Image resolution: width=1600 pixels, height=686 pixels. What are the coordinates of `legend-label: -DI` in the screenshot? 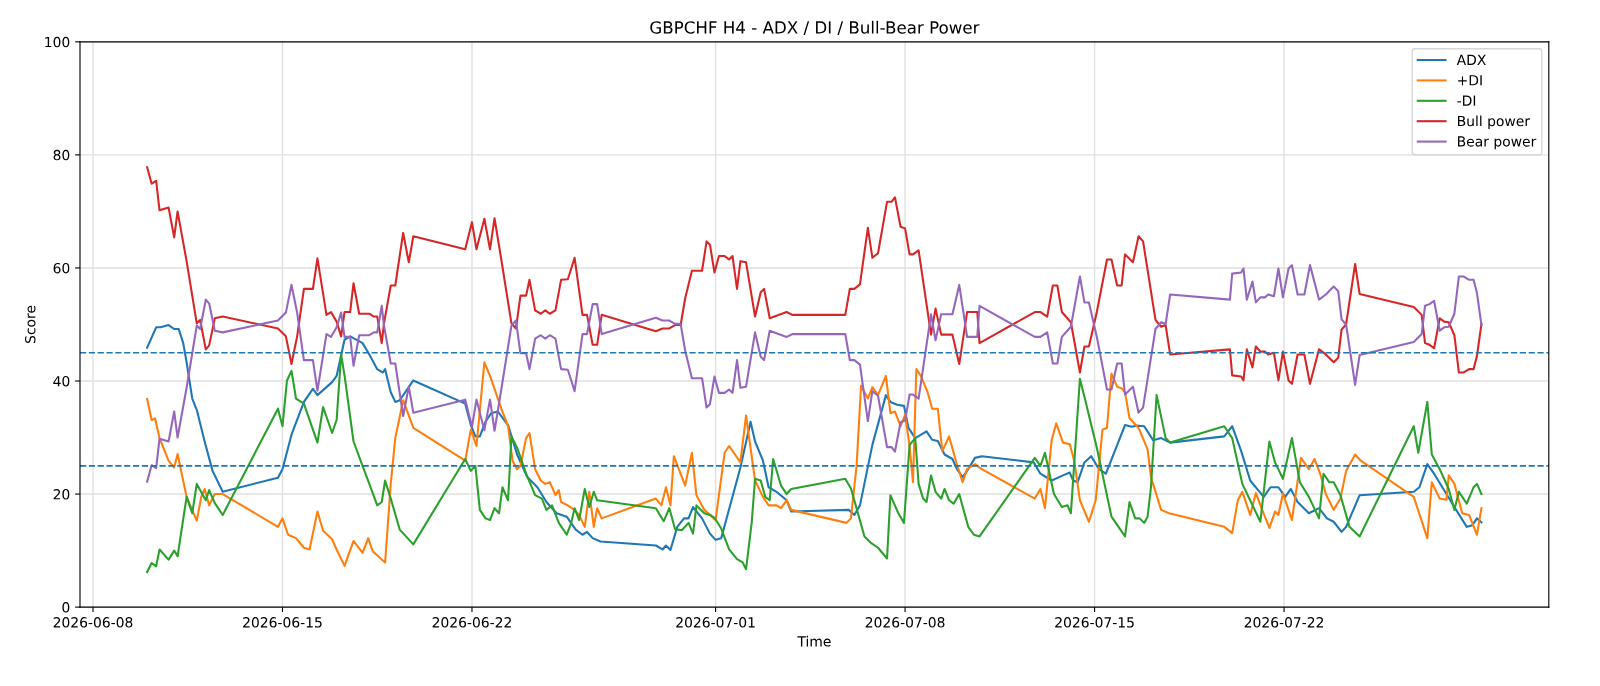 It's located at (1466, 100).